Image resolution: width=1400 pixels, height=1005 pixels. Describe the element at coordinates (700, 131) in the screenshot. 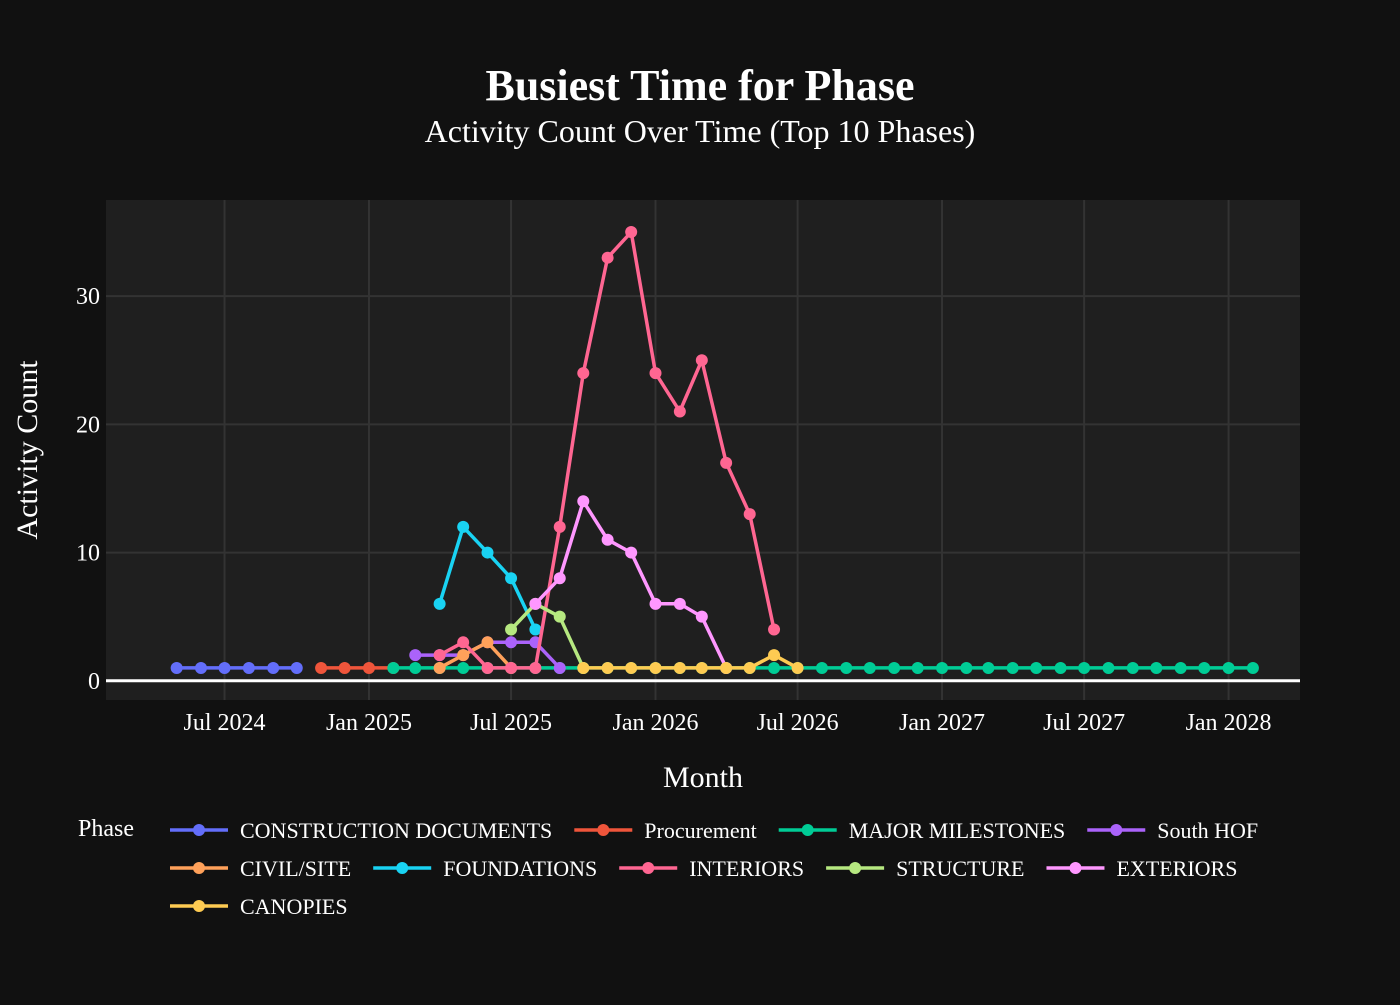

I see `chart-subtitle: Activity Count Over Time (Top 10 Phases)` at that location.